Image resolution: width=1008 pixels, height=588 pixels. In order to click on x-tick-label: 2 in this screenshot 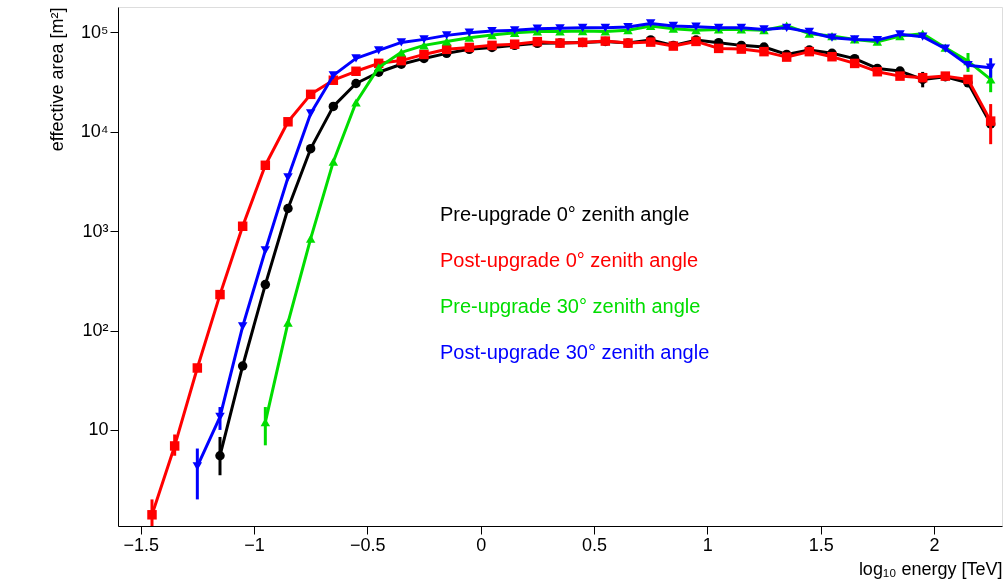, I will do `click(934, 544)`.